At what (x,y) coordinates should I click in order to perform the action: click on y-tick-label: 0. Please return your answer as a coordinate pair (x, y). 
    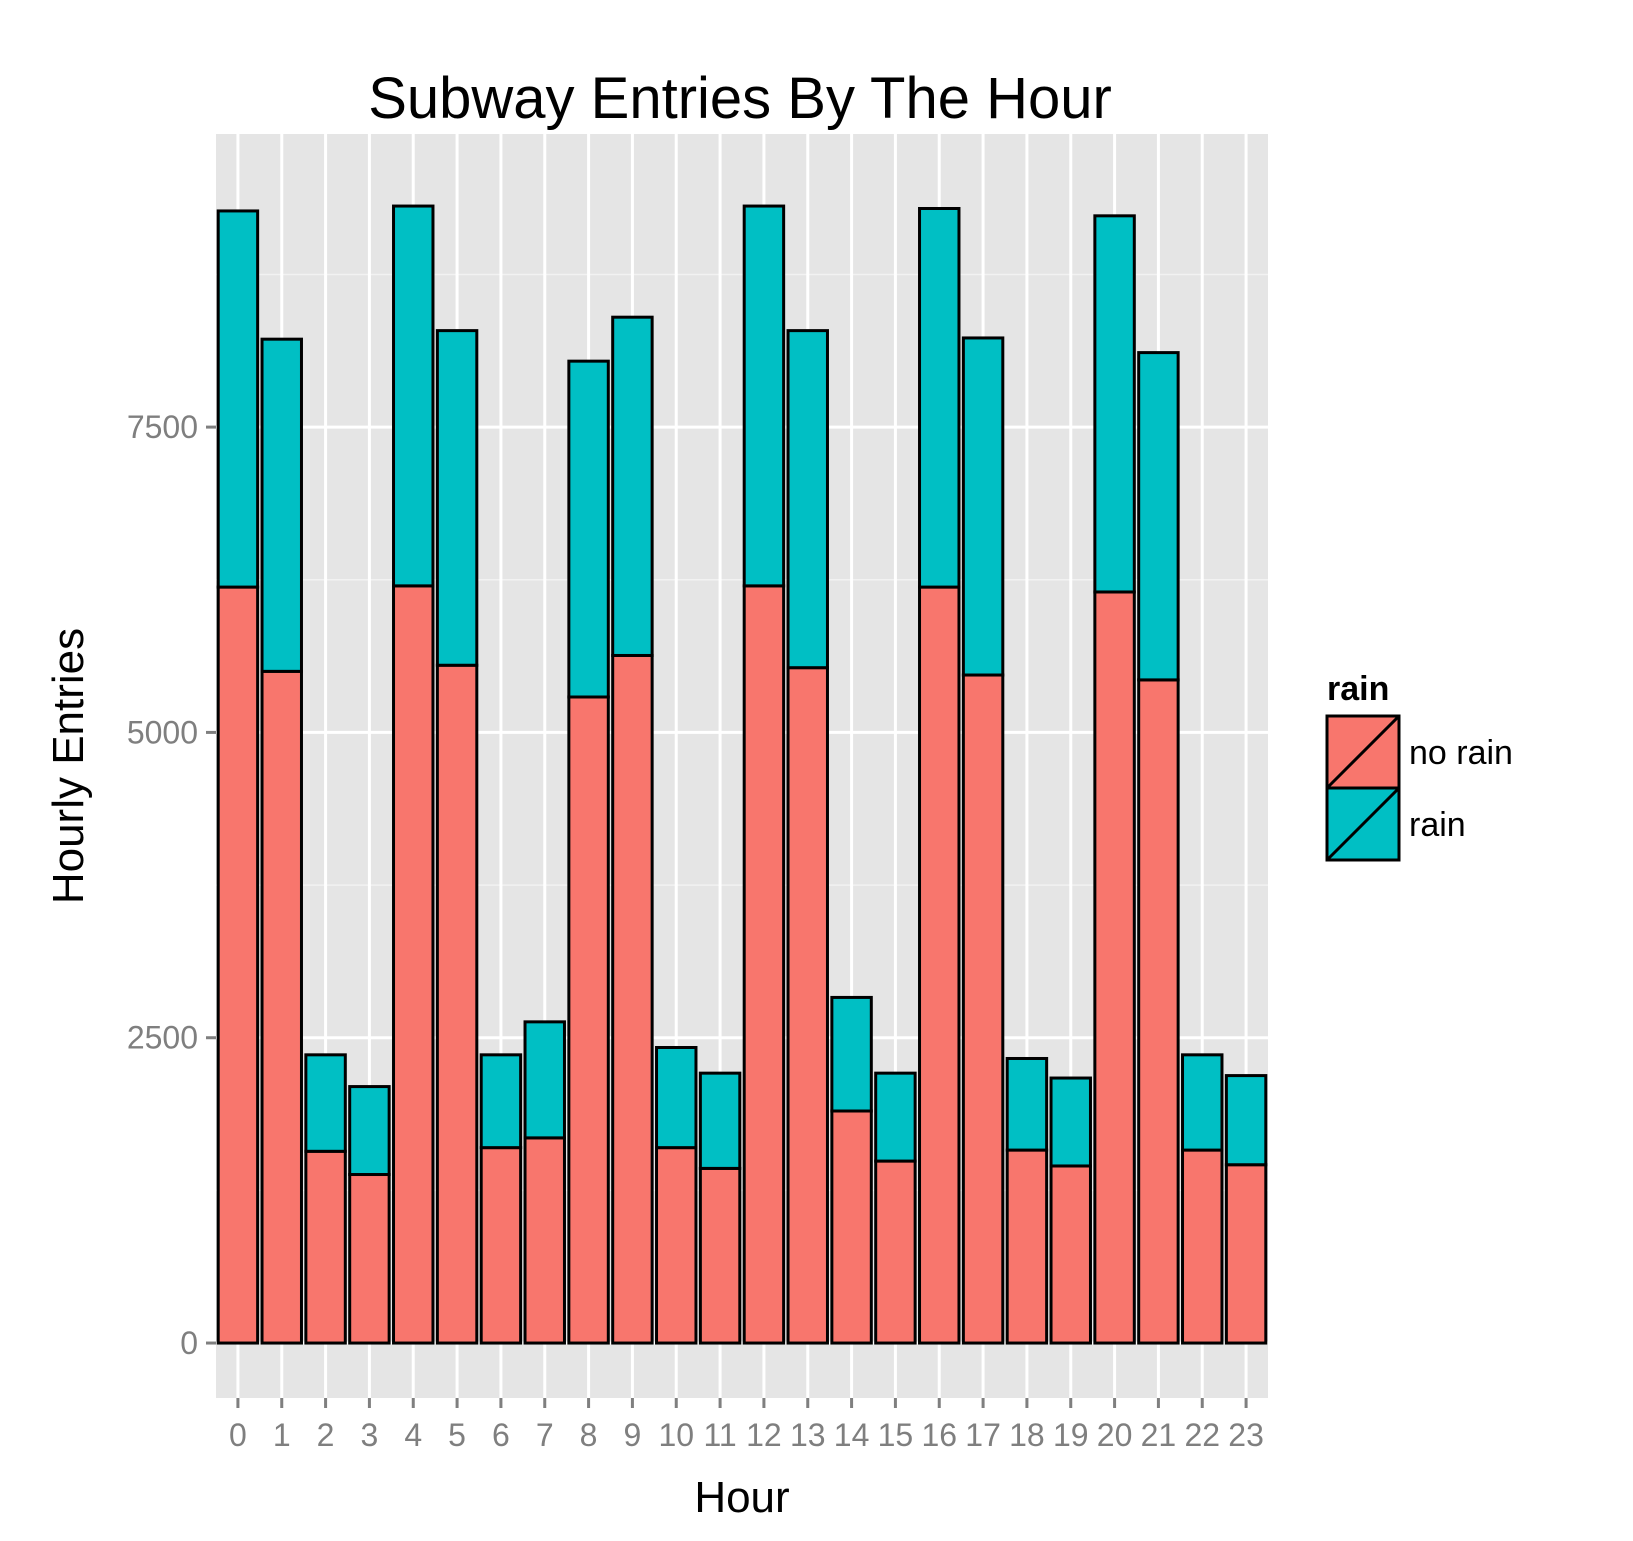
    Looking at the image, I should click on (189, 1343).